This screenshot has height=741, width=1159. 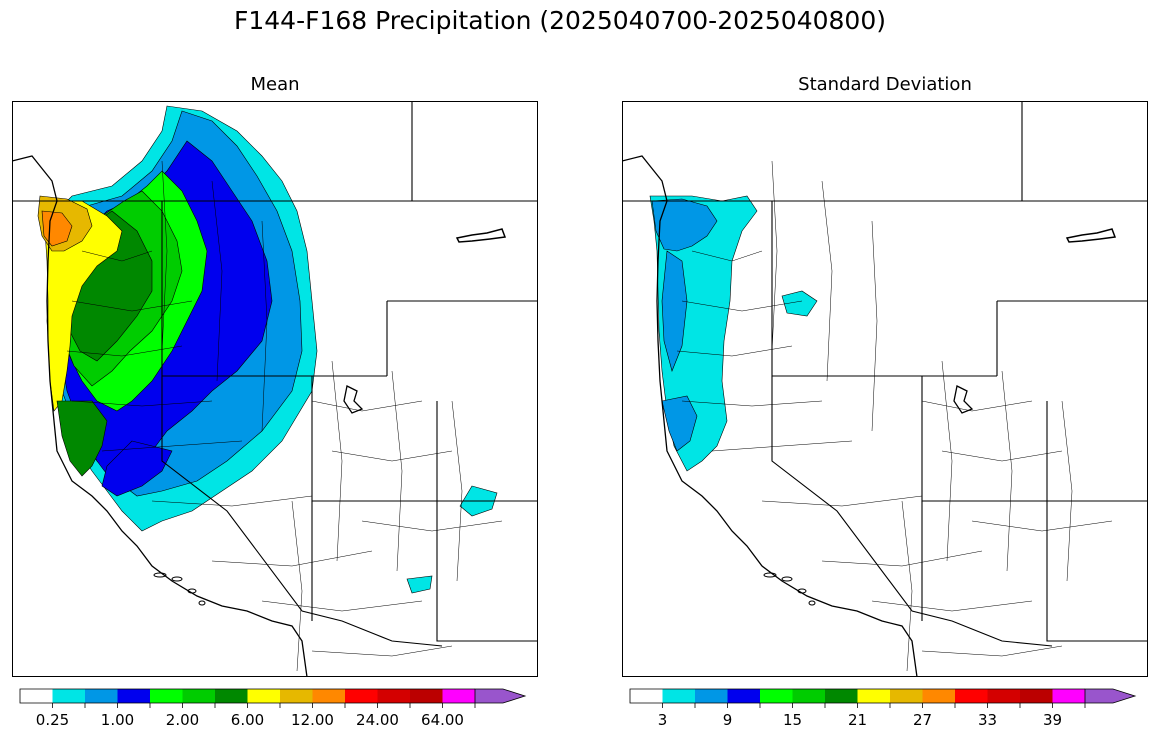 I want to click on colorbar-tick-label: 9, so click(x=727, y=720).